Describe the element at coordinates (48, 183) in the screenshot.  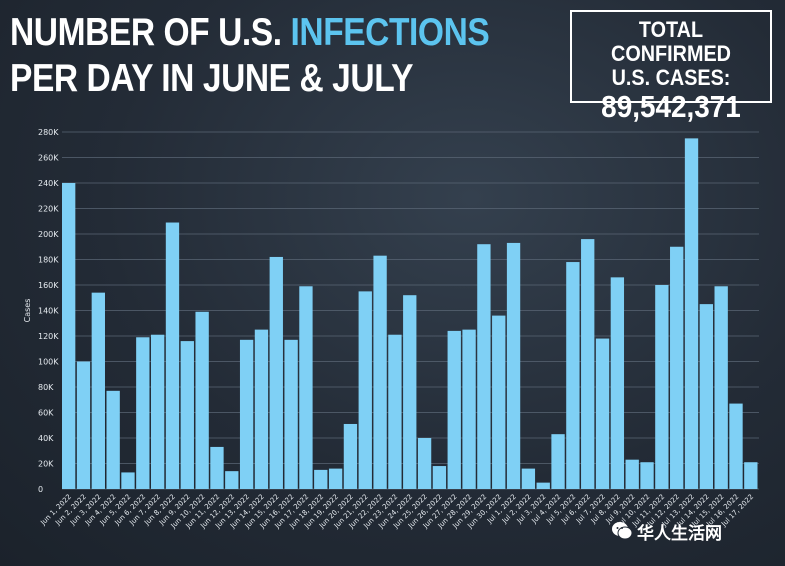
I see `y-tick-label: 240K` at that location.